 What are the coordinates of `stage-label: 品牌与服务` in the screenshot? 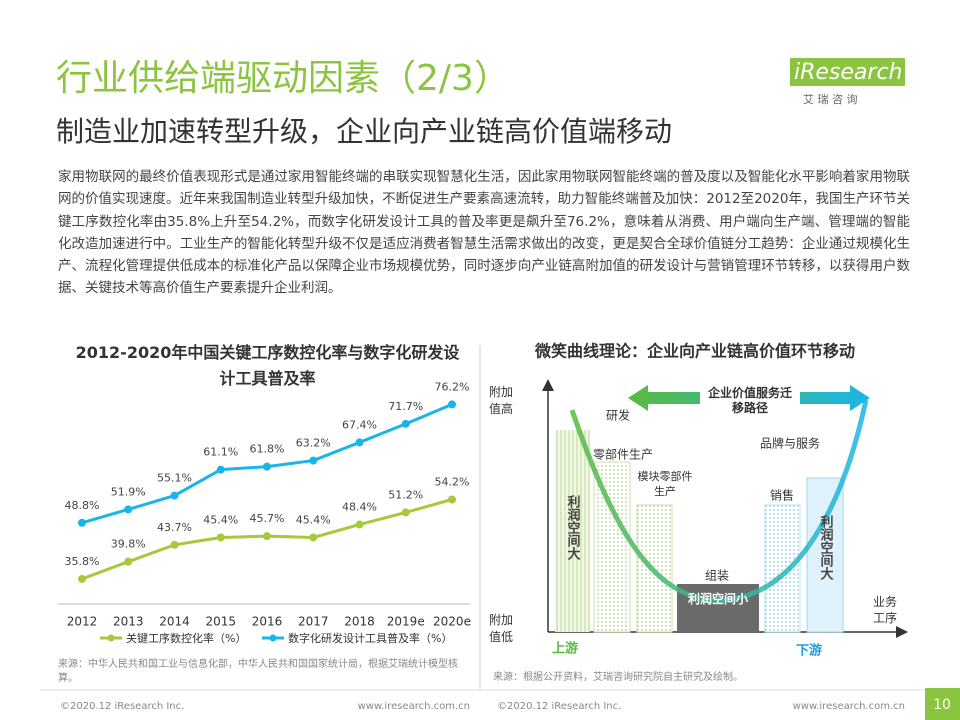 It's located at (790, 443).